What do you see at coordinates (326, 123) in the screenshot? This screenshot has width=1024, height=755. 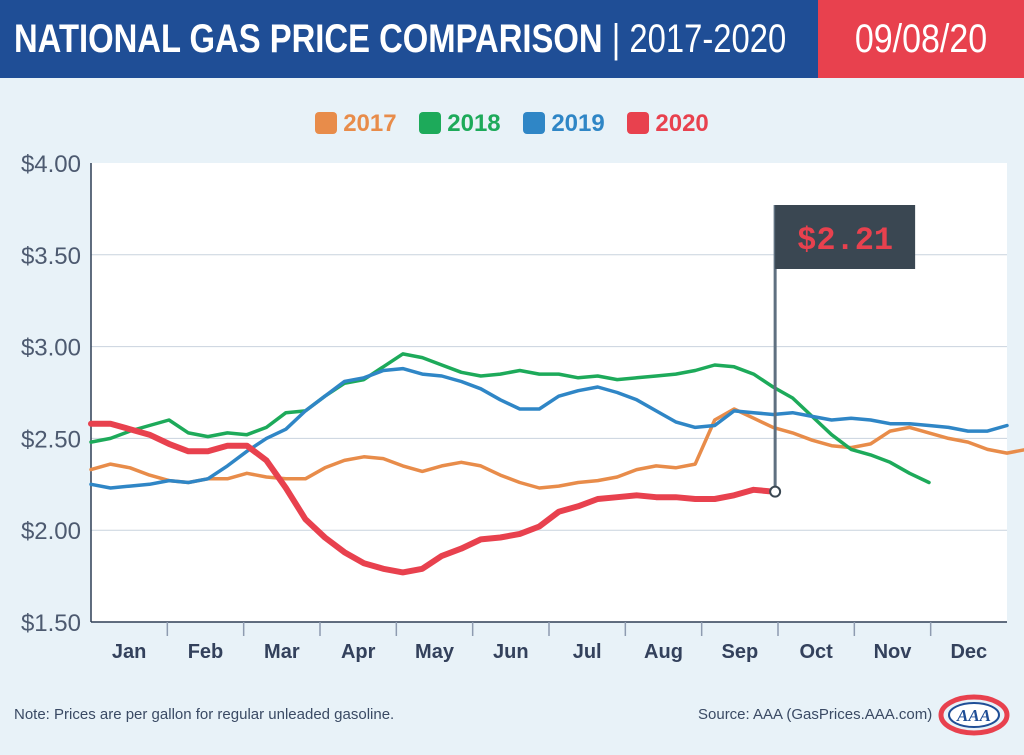 I see `legend-swatch-2017` at bounding box center [326, 123].